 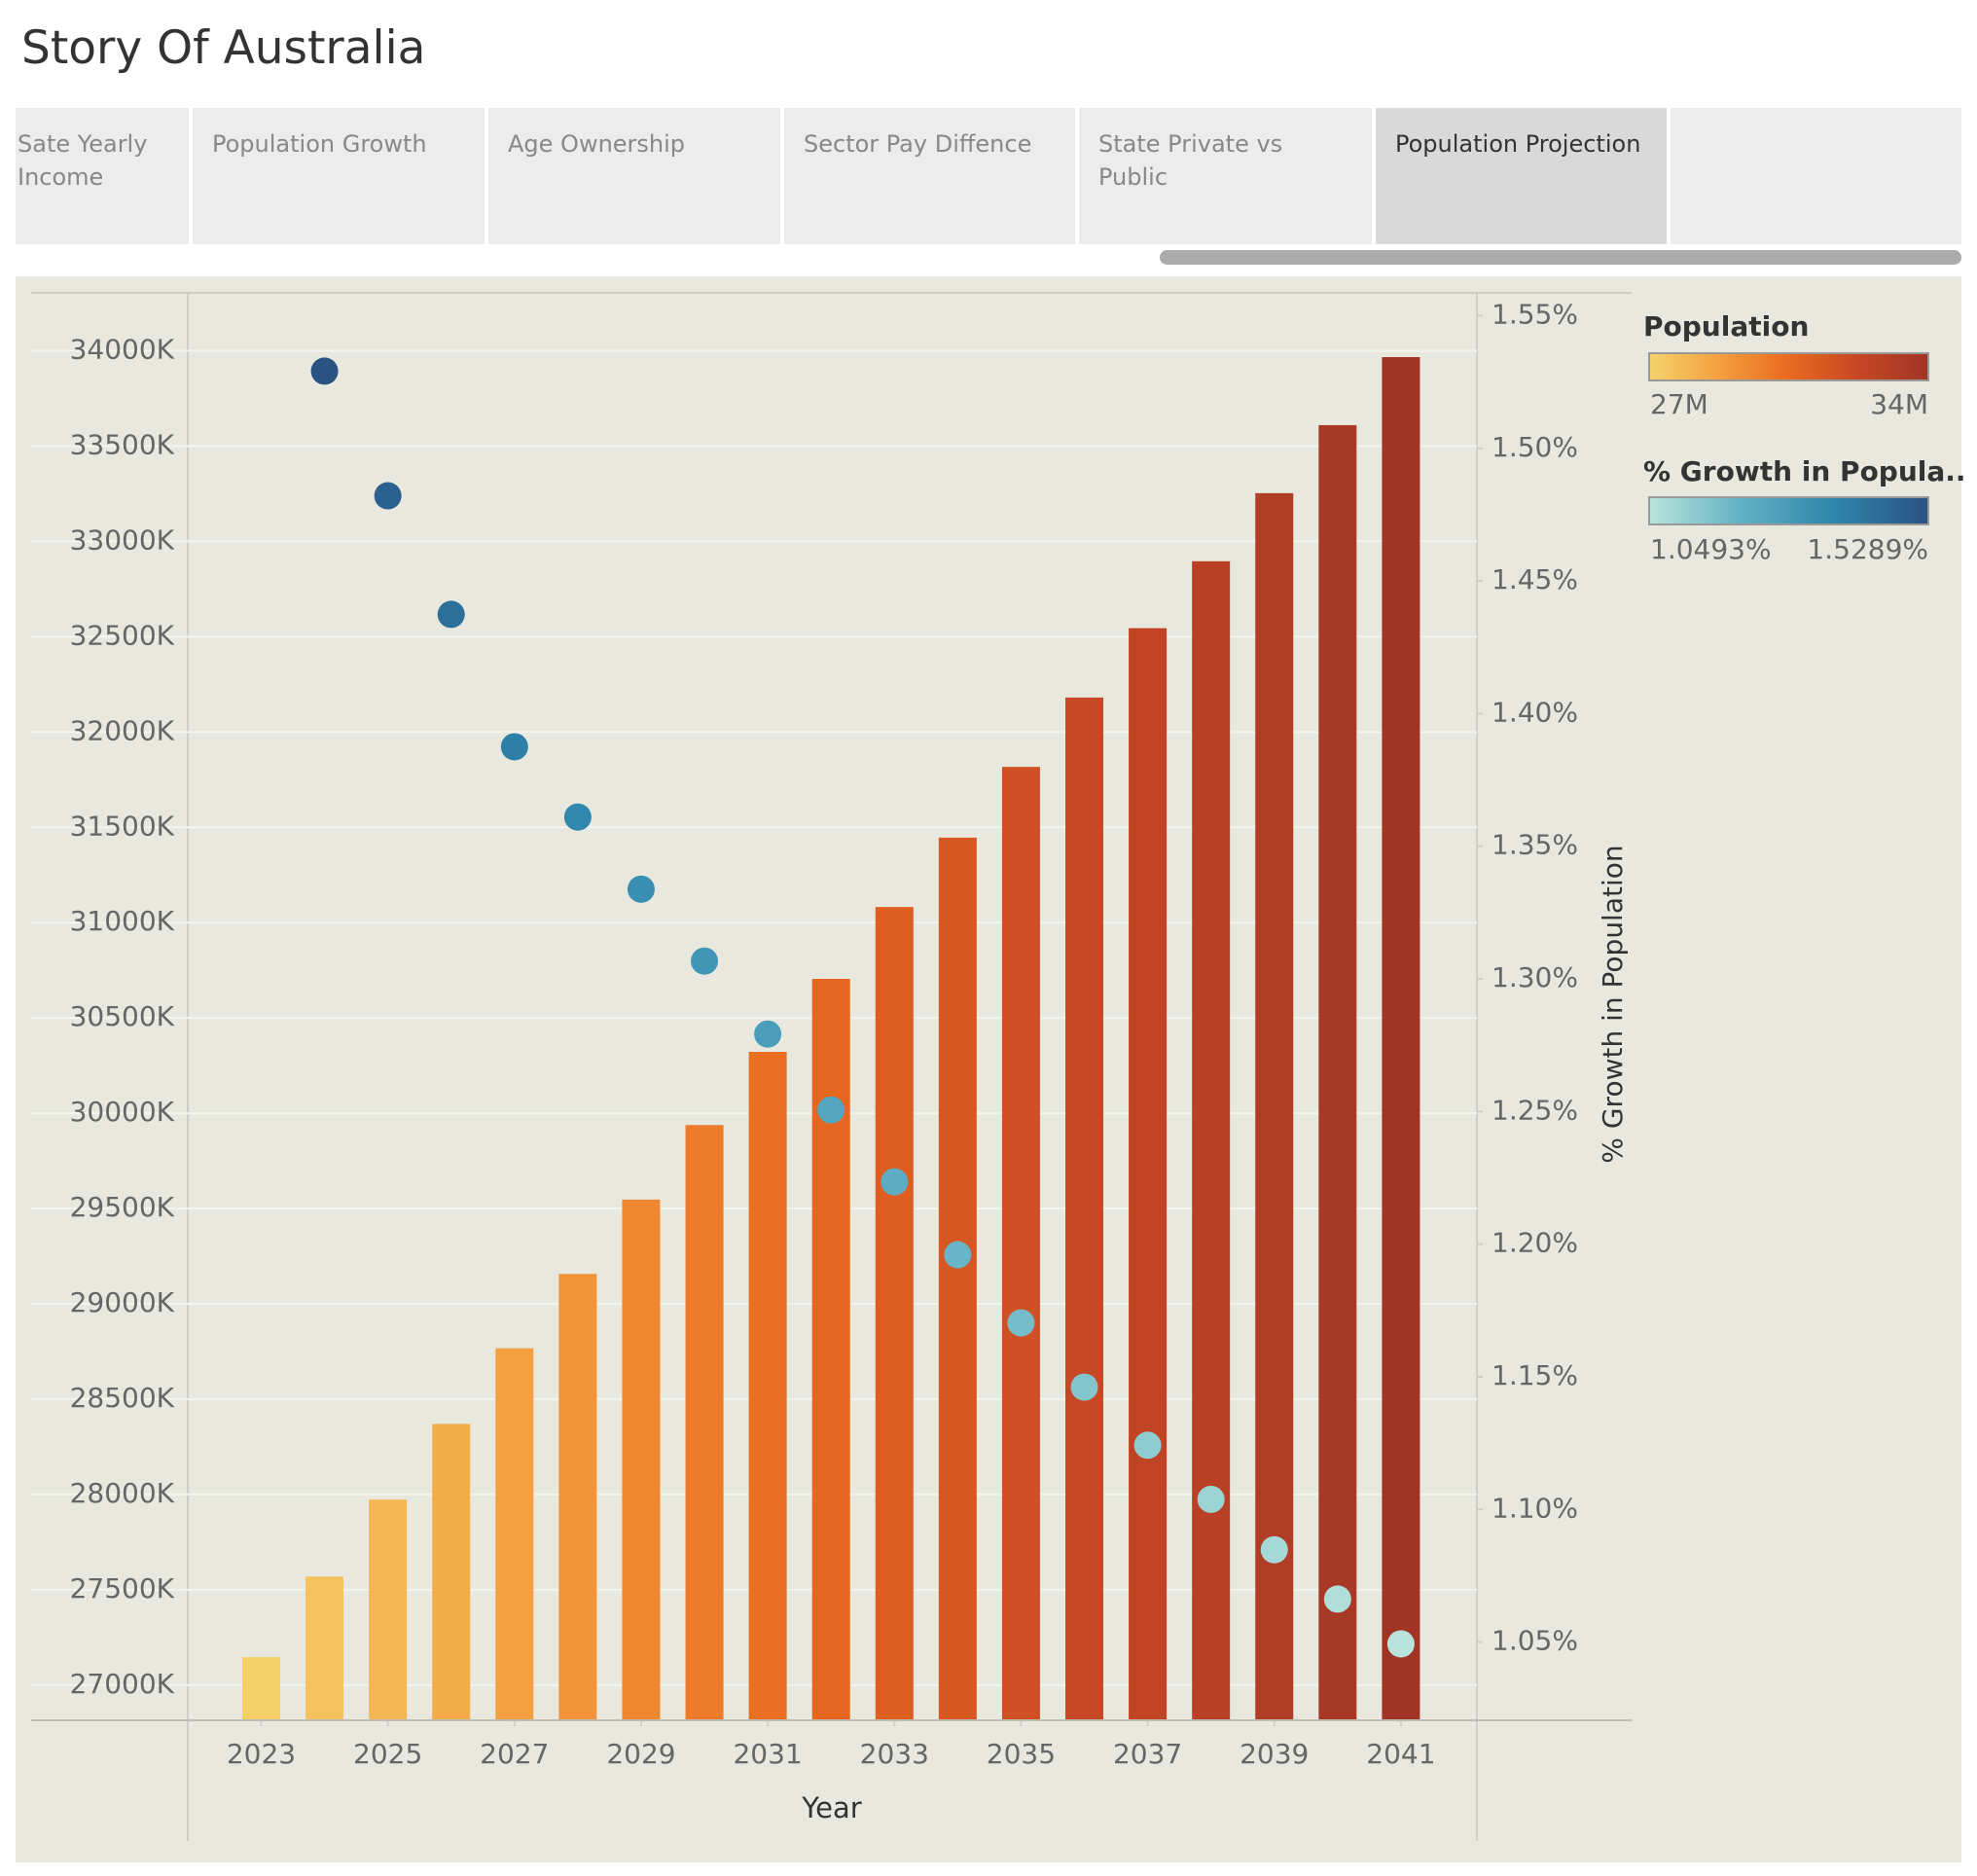 I want to click on legend-min: 1.0493%, so click(x=1711, y=549).